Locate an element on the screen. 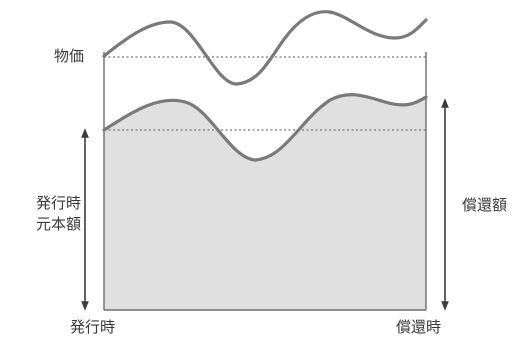 Image resolution: width=519 pixels, height=342 pixels. principal-curve is located at coordinates (265, 127).